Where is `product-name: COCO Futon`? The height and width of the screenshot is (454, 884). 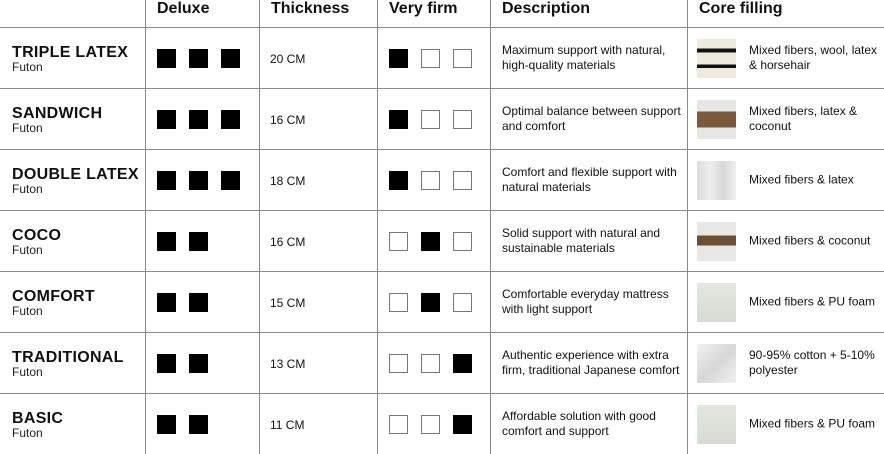
product-name: COCO Futon is located at coordinates (36, 242).